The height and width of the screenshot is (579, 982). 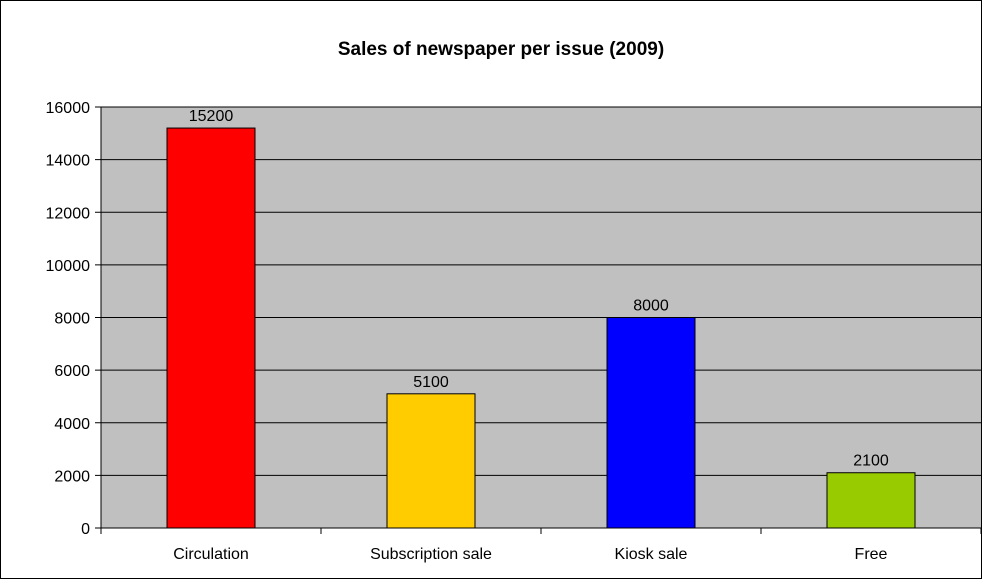 I want to click on y-tick-label: 6000, so click(x=72, y=371).